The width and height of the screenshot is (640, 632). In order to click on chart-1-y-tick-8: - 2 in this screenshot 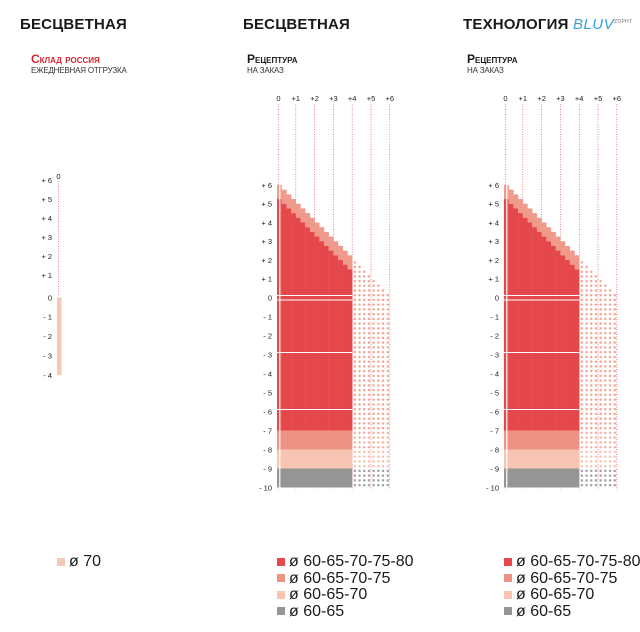, I will do `click(47, 336)`.